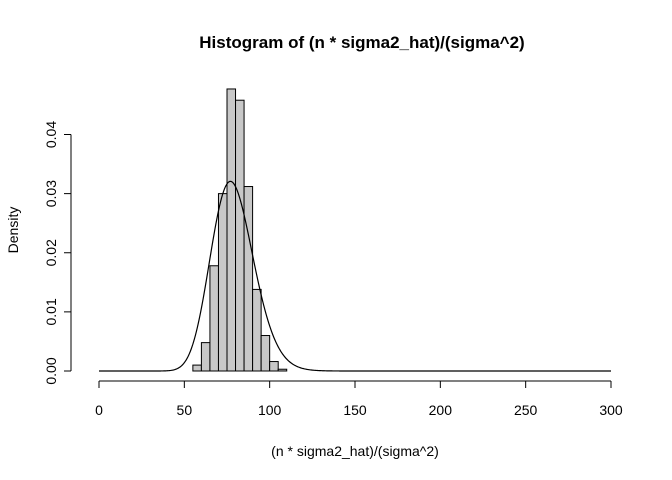 The image size is (672, 480). I want to click on y-axis-label: Density, so click(13, 230).